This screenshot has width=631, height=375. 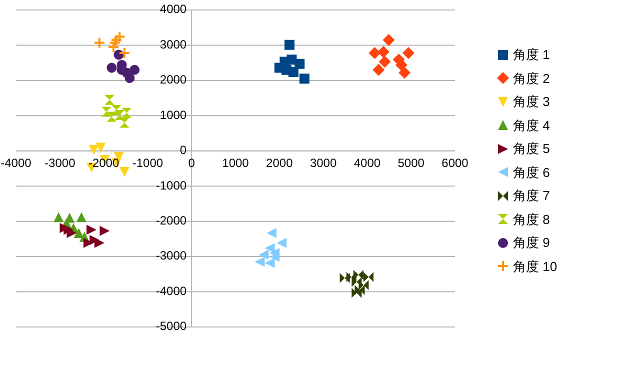 What do you see at coordinates (173, 44) in the screenshot?
I see `y-tick-label: 3000` at bounding box center [173, 44].